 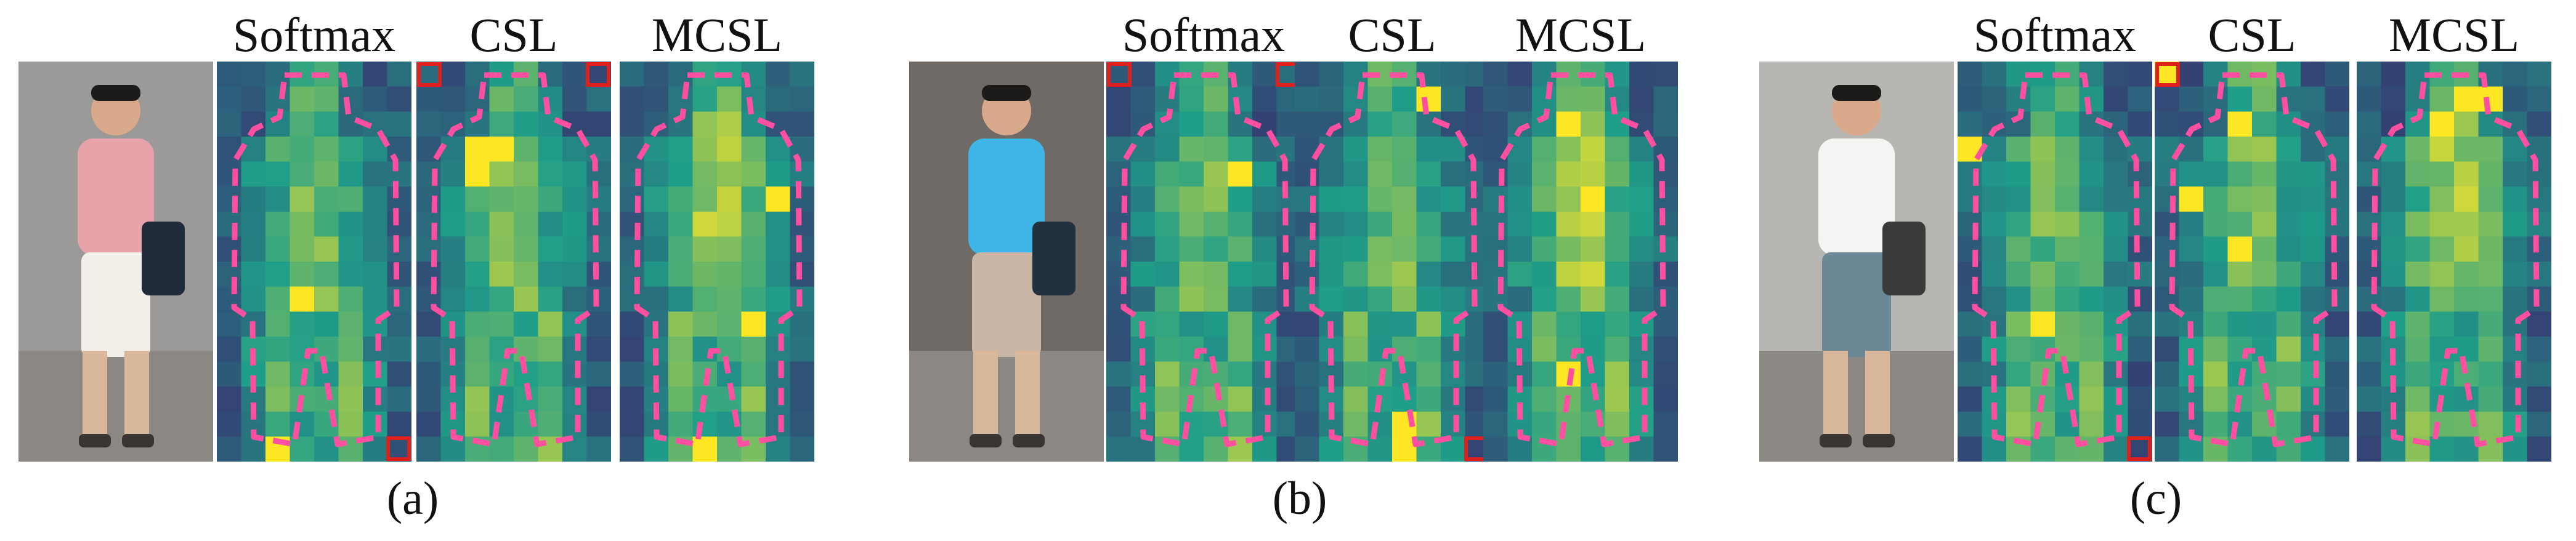 I want to click on pedestrian-svg, so click(x=1856, y=262).